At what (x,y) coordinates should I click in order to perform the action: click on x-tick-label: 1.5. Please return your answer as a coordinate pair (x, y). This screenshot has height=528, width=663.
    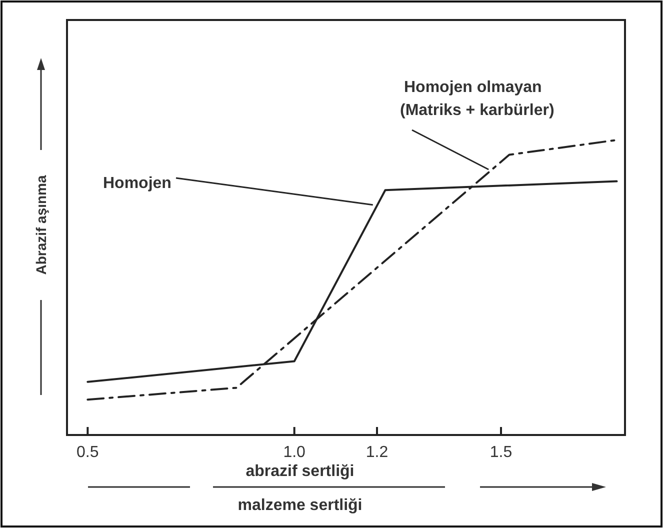
    Looking at the image, I should click on (501, 452).